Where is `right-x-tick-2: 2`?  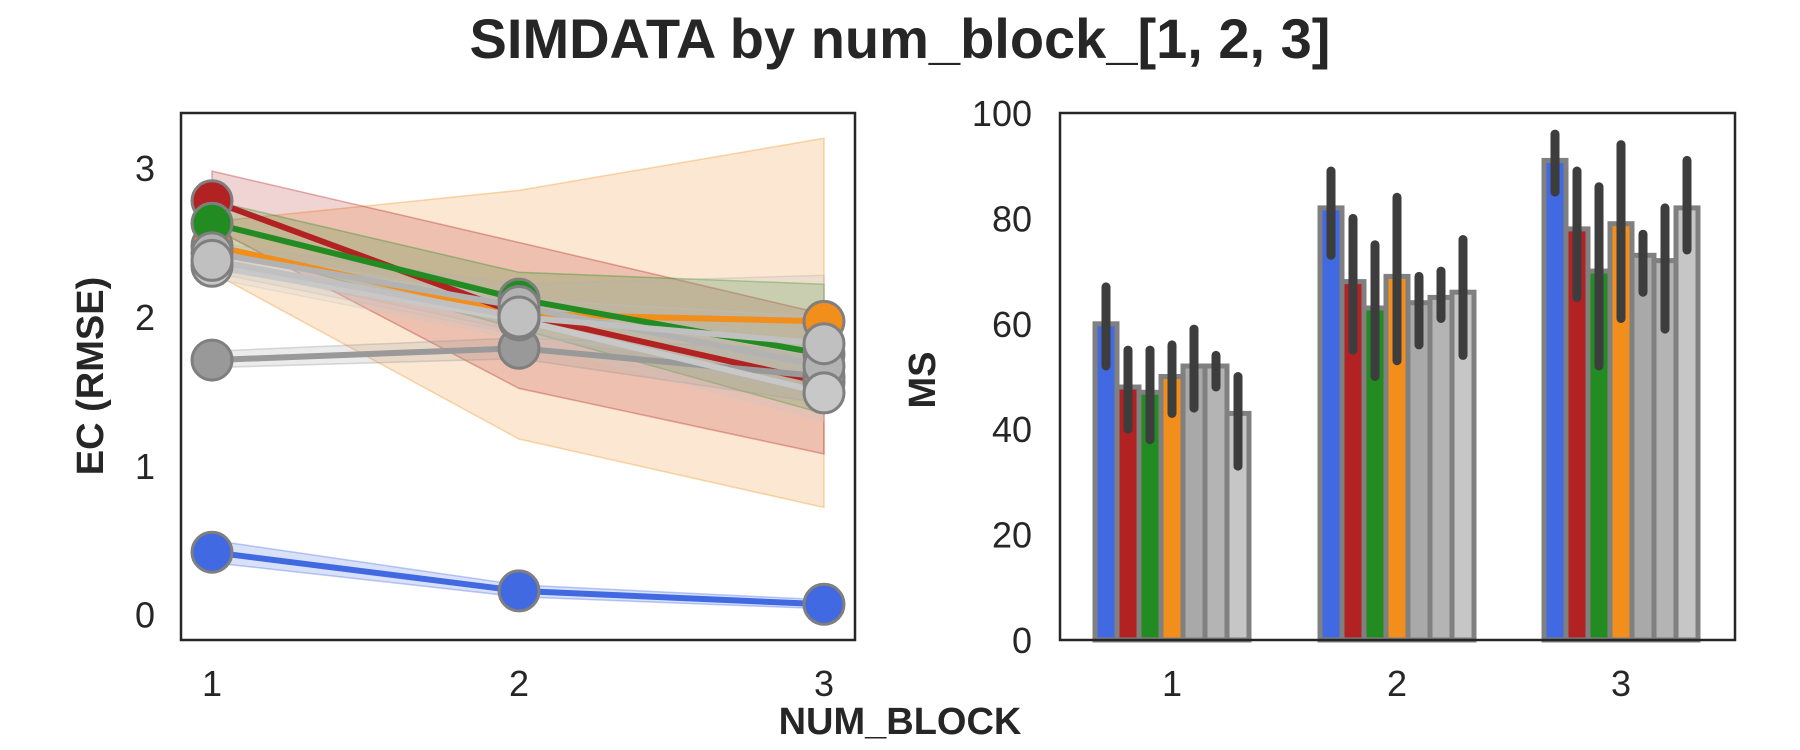 right-x-tick-2: 2 is located at coordinates (1397, 683).